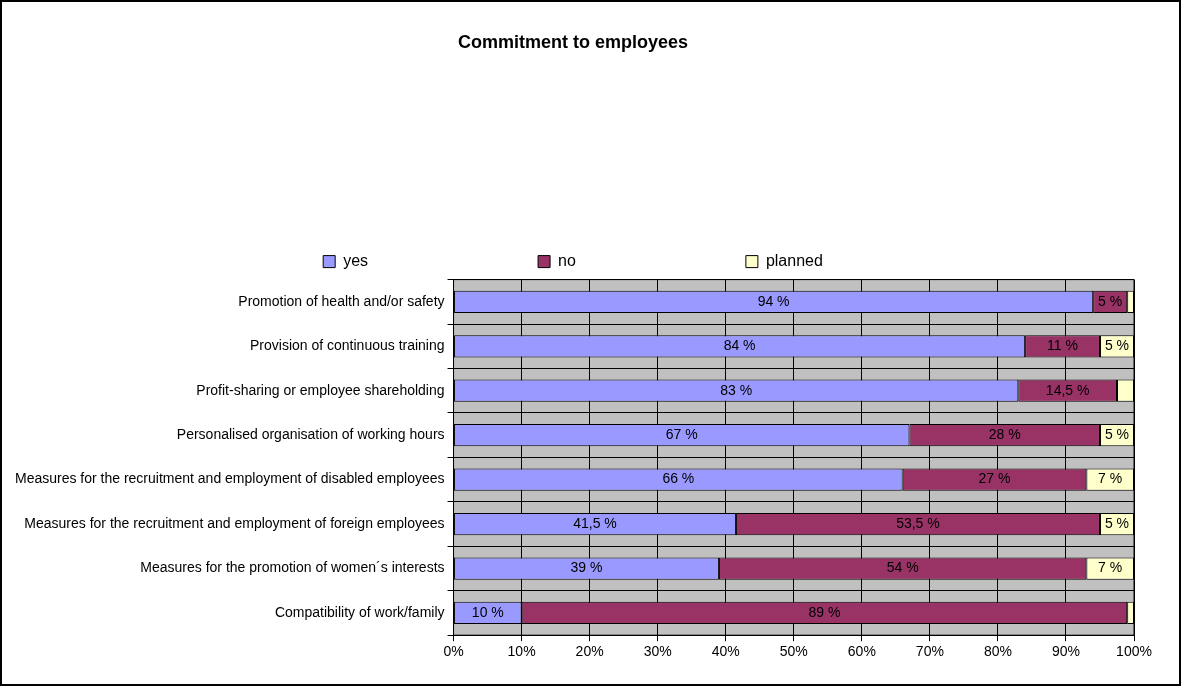 Image resolution: width=1181 pixels, height=686 pixels. What do you see at coordinates (794, 261) in the screenshot?
I see `legend-label: planned` at bounding box center [794, 261].